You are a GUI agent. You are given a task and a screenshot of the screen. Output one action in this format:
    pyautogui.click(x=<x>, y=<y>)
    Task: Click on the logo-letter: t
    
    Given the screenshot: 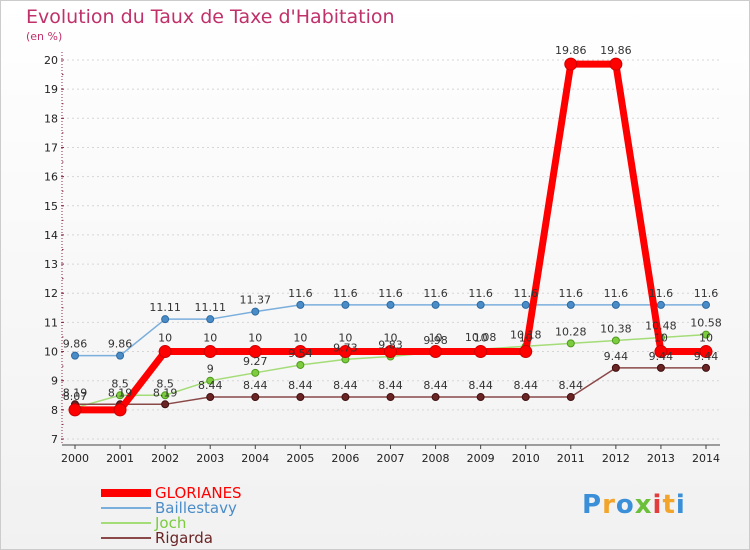 What is the action you would take?
    pyautogui.click(x=669, y=505)
    